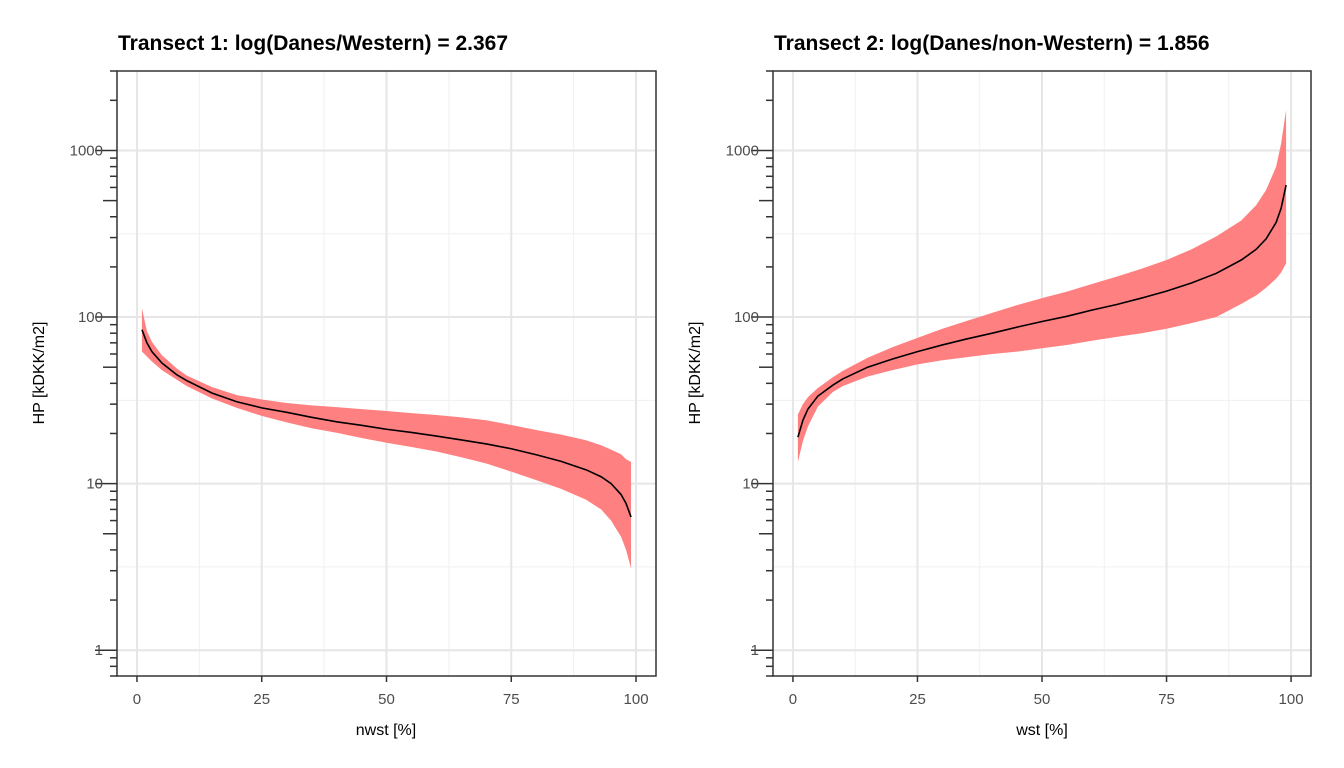 Image resolution: width=1344 pixels, height=768 pixels. What do you see at coordinates (1041, 730) in the screenshot?
I see `x-axis-title: wst [%]` at bounding box center [1041, 730].